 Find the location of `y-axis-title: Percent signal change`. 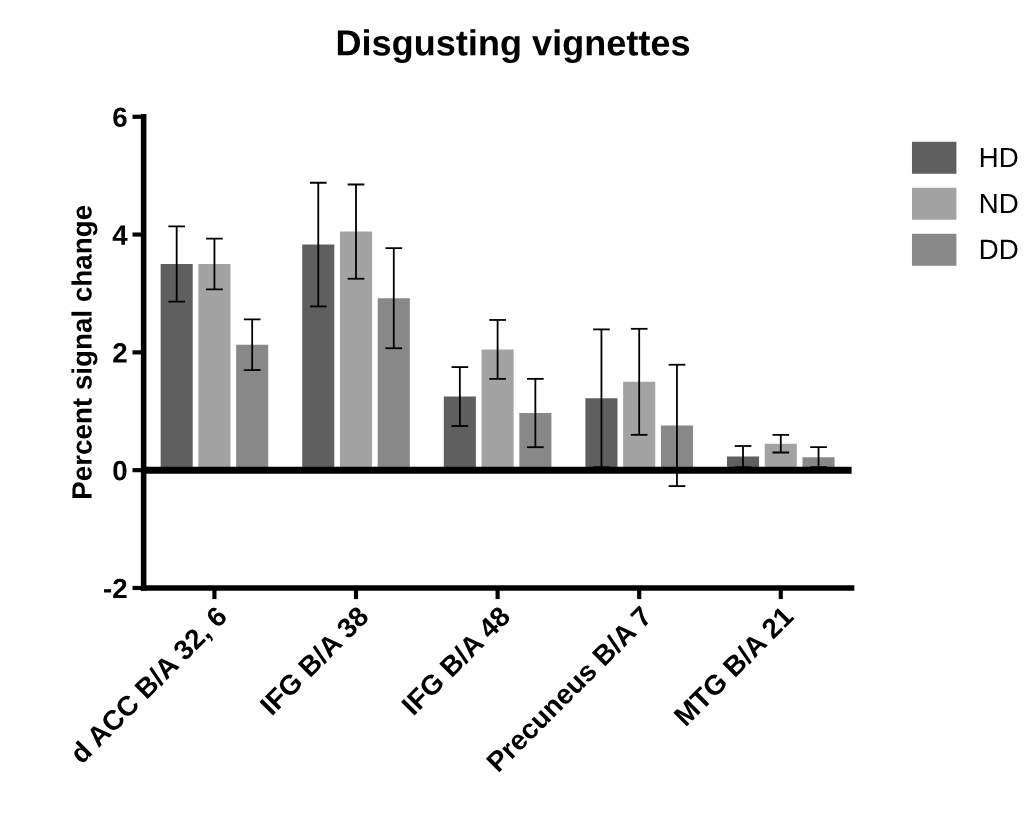

y-axis-title: Percent signal change is located at coordinates (84, 351).